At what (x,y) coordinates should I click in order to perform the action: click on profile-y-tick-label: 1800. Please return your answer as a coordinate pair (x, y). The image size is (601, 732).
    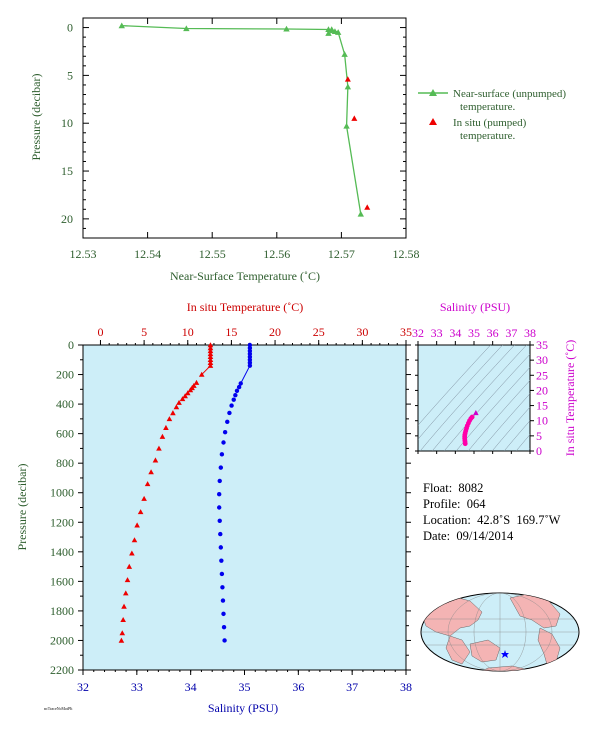
    Looking at the image, I should click on (62, 611).